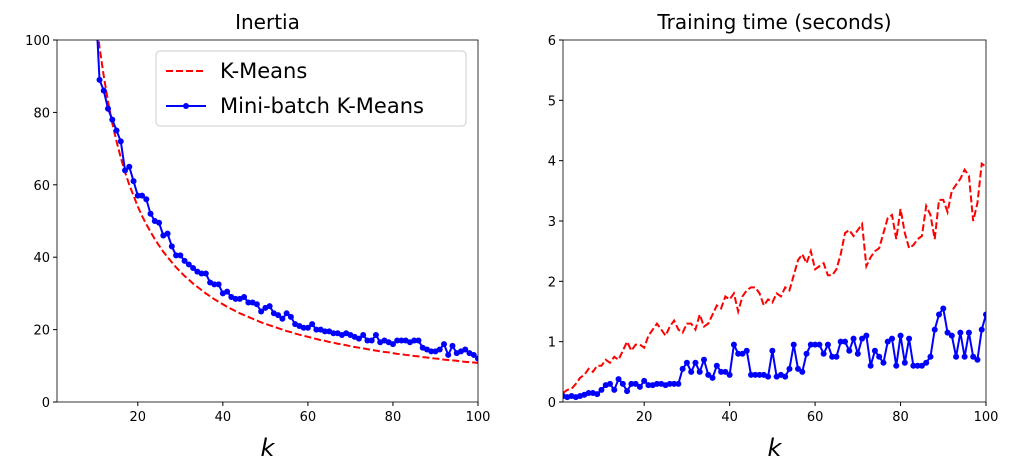 The image size is (1013, 473). I want to click on y-tick-label: 60, so click(41, 186).